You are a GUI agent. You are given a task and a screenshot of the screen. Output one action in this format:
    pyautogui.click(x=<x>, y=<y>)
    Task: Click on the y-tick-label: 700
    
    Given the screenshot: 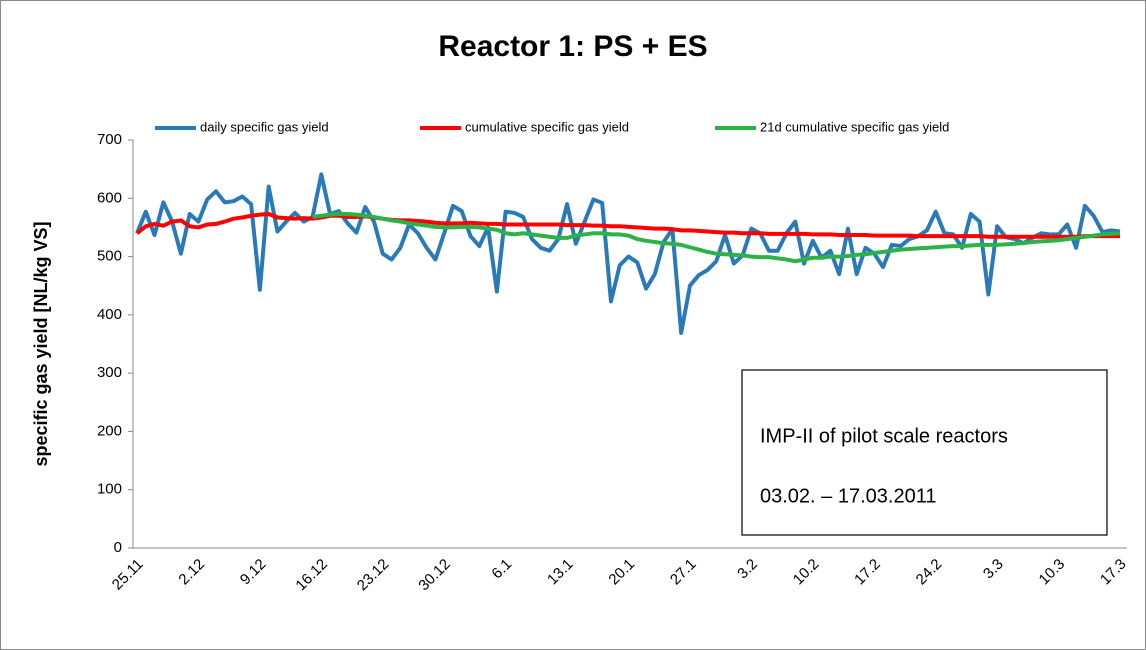 What is the action you would take?
    pyautogui.click(x=109, y=139)
    